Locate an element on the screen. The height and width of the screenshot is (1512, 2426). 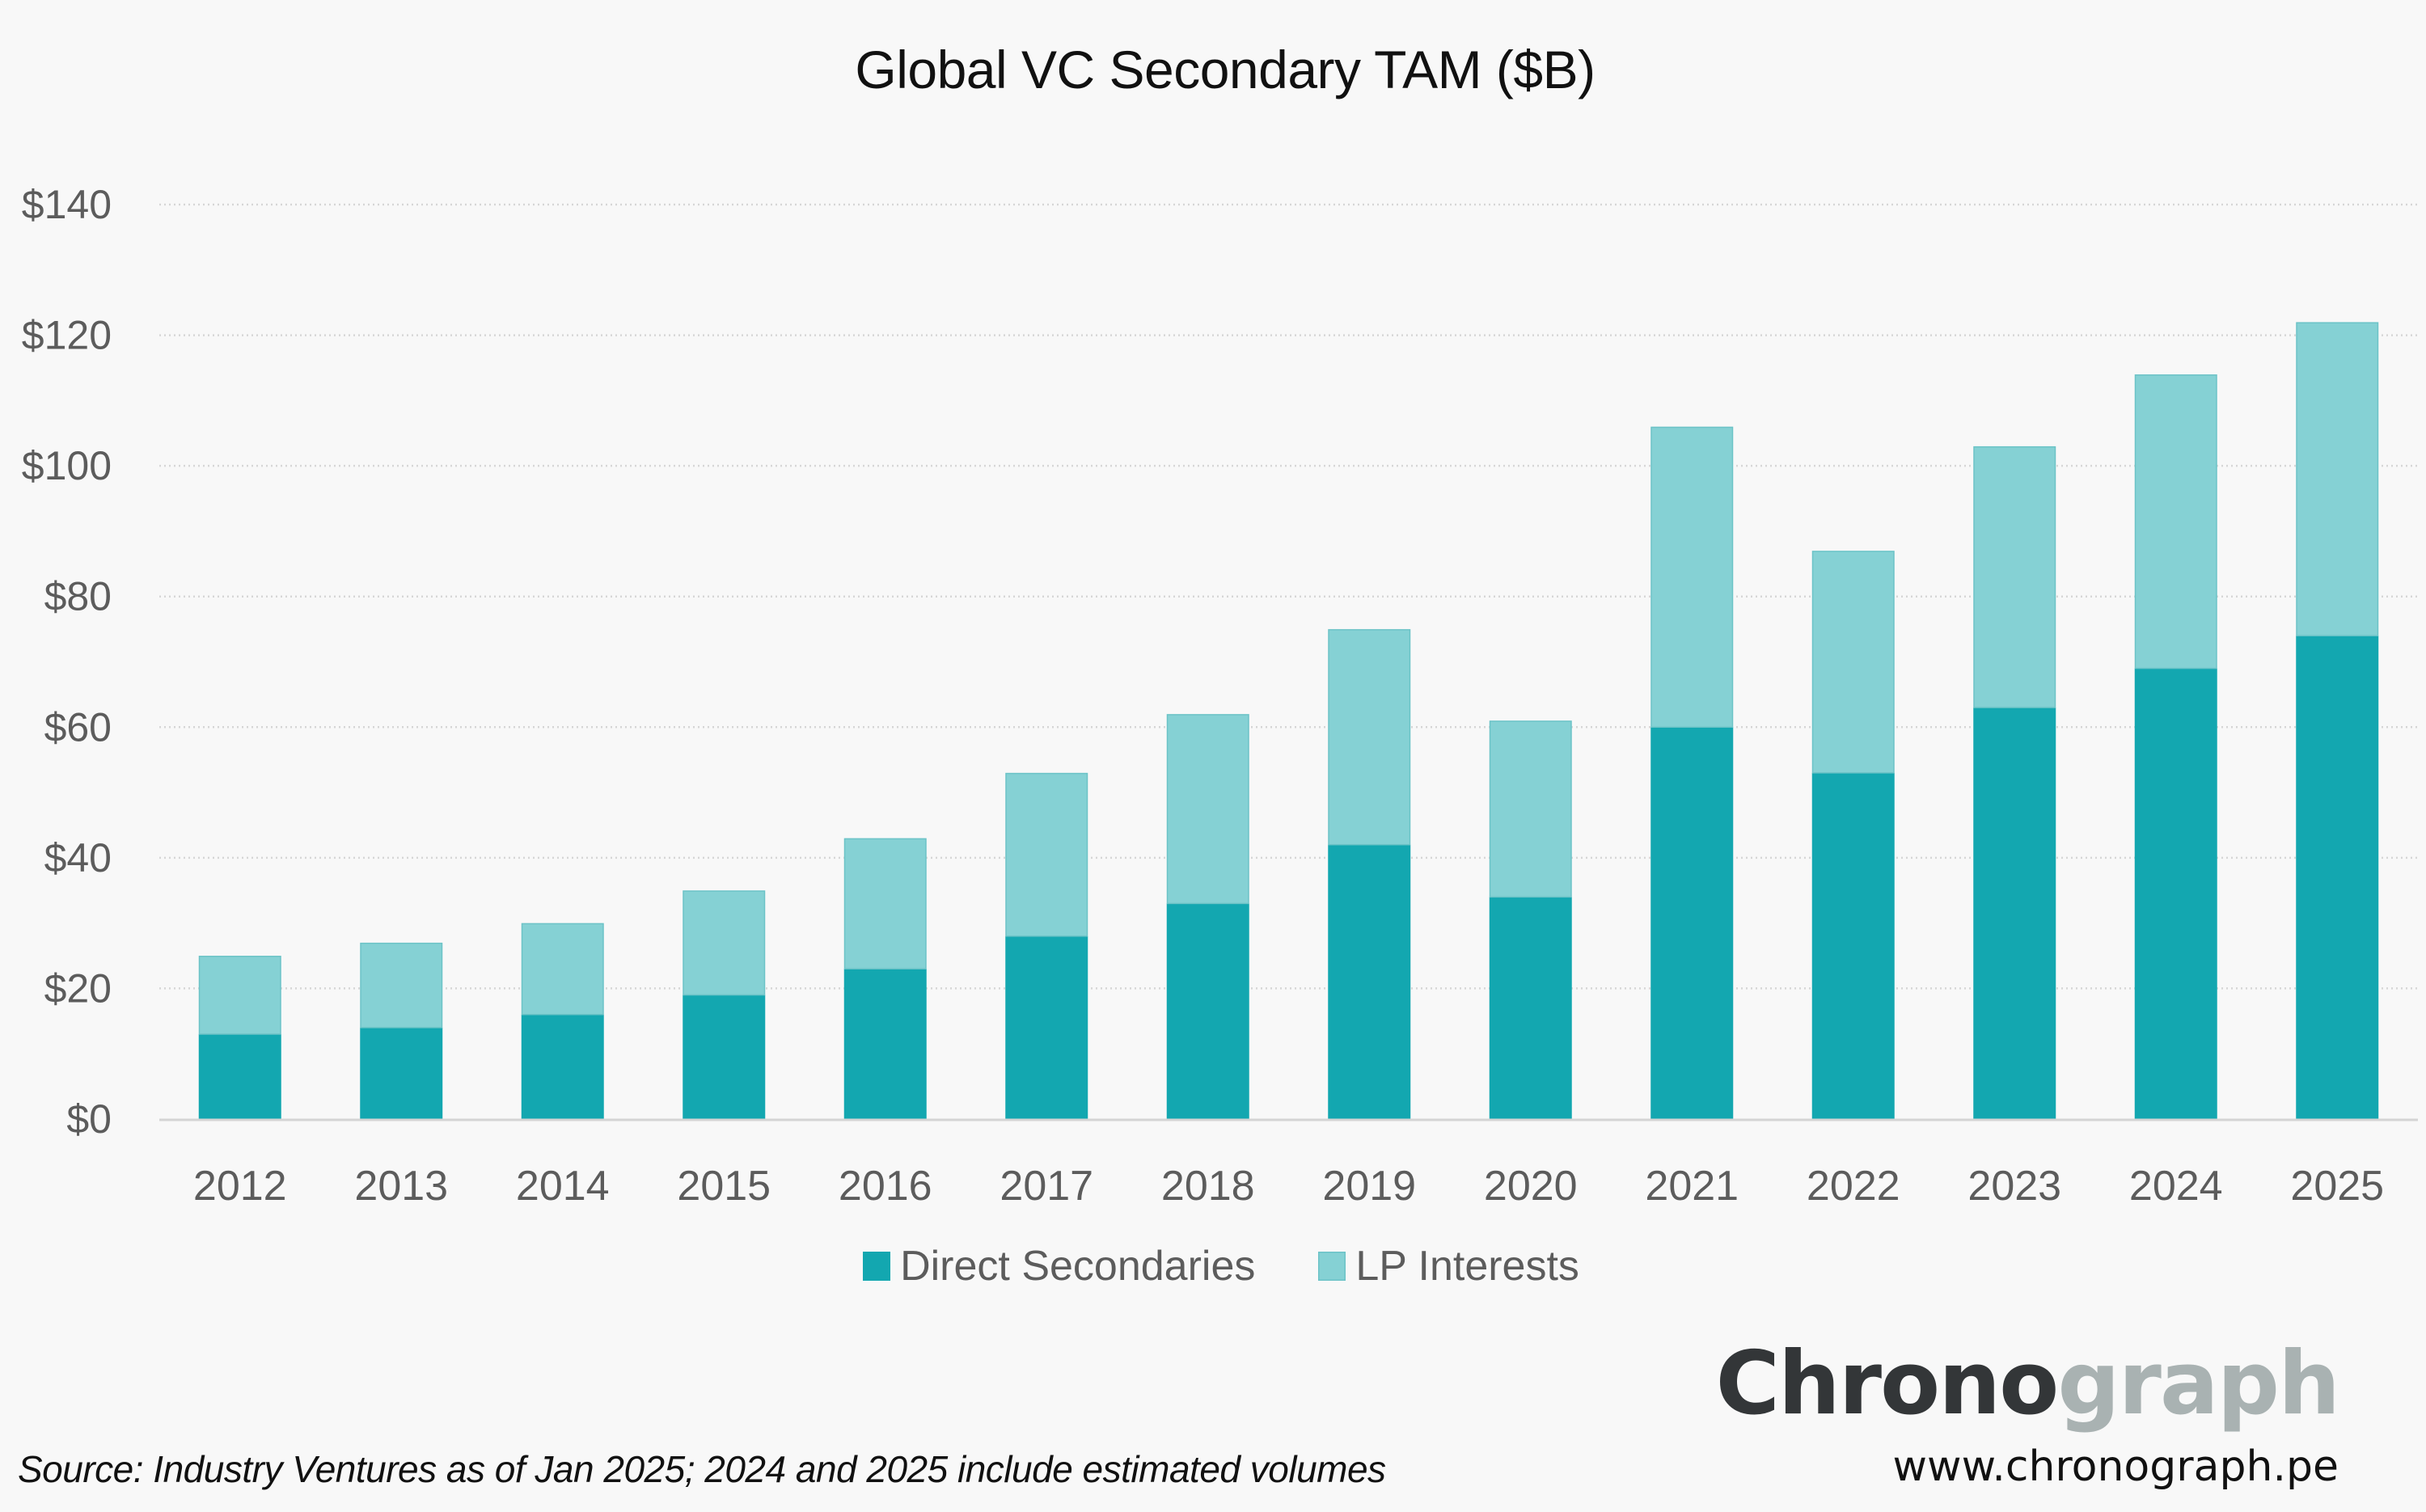
y-tick-label: $20 is located at coordinates (78, 988).